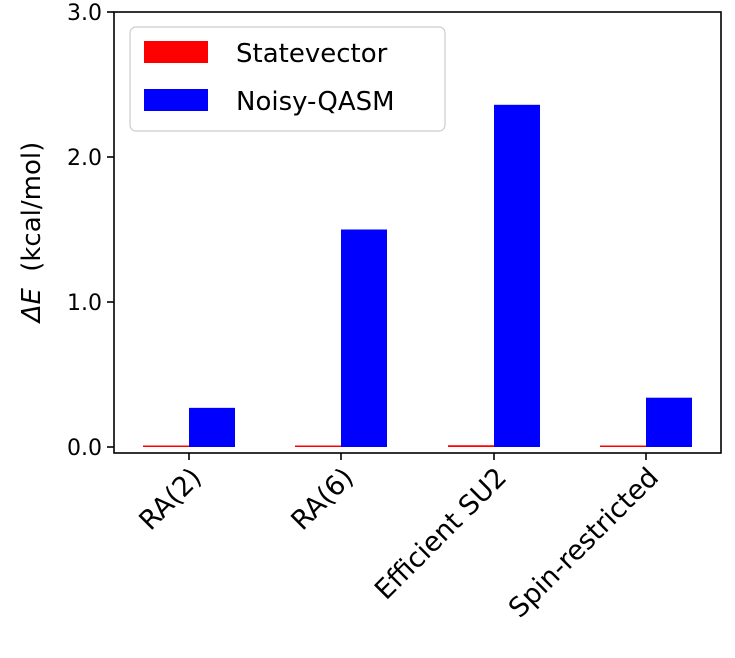 This screenshot has width=735, height=658. Describe the element at coordinates (84, 448) in the screenshot. I see `y-tick-label: 0.0` at that location.